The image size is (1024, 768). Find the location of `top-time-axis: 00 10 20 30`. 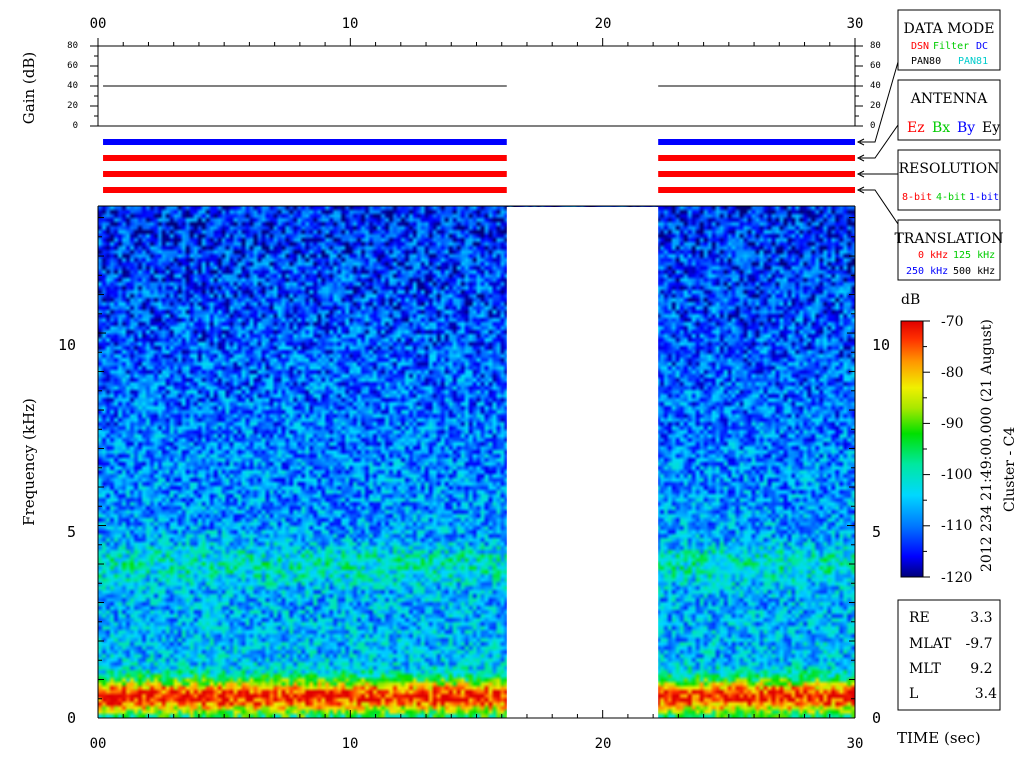

top-time-axis: 00 10 20 30 is located at coordinates (477, 31).